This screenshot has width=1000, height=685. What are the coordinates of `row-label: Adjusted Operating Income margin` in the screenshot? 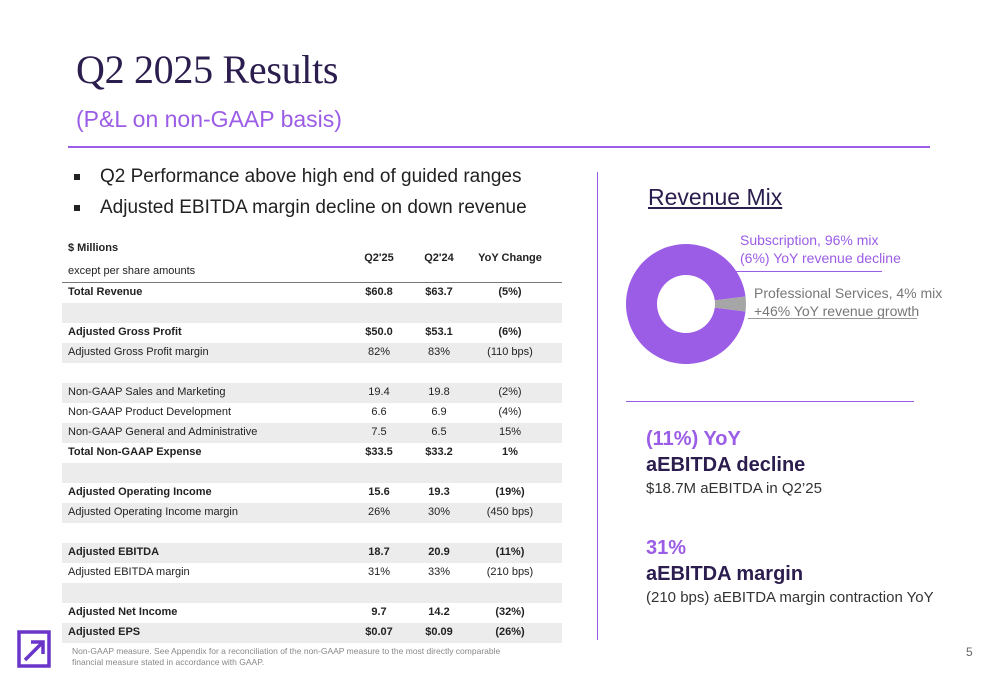 It's located at (153, 512).